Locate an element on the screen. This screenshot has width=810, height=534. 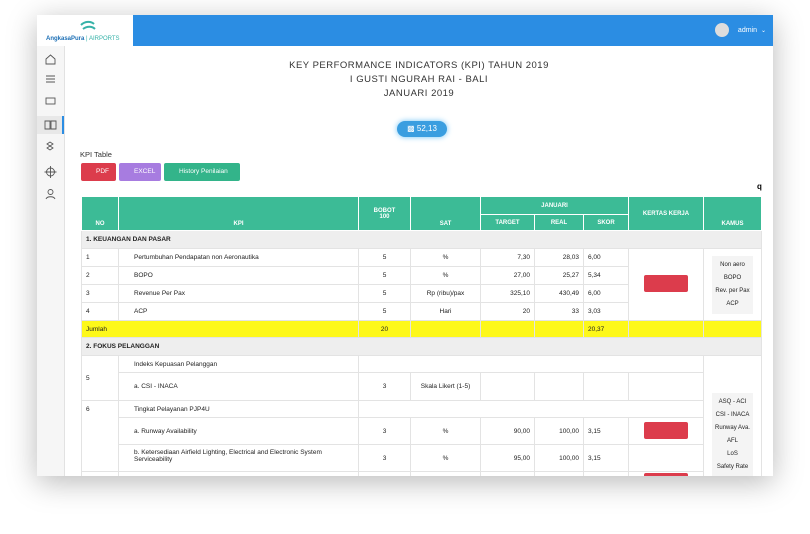
kamus-item: Rev. per Pax is located at coordinates (732, 290).